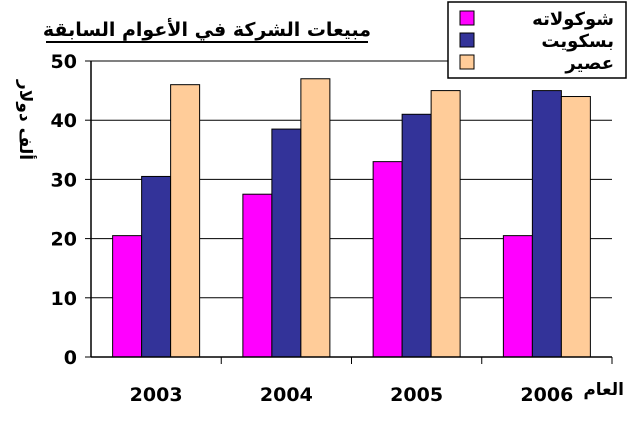 This screenshot has width=640, height=422. What do you see at coordinates (603, 390) in the screenshot?
I see `x-axis-label: العام` at bounding box center [603, 390].